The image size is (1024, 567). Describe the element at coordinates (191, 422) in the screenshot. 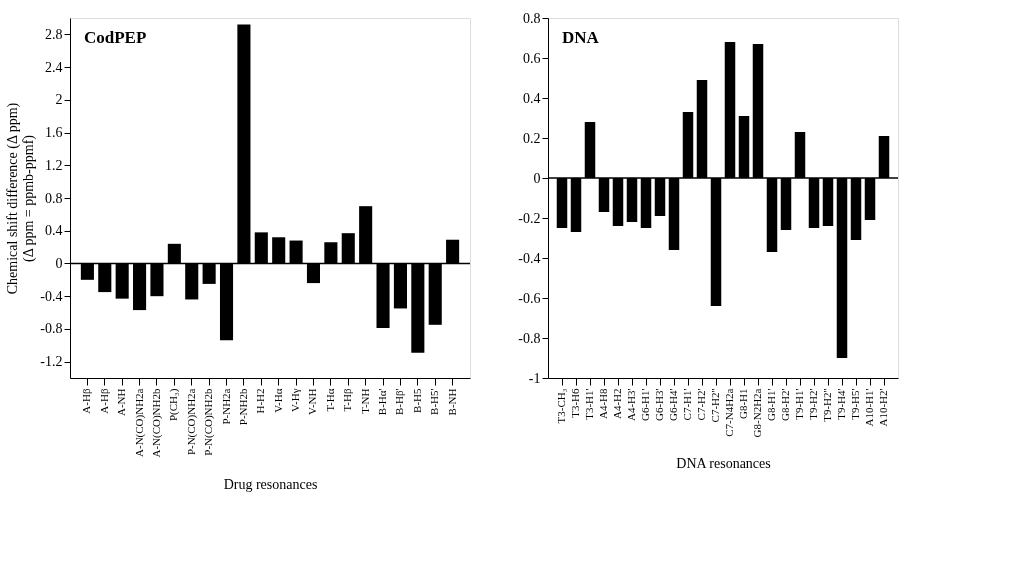

I see `x-tick-label: P-N(CO)NH2a` at that location.